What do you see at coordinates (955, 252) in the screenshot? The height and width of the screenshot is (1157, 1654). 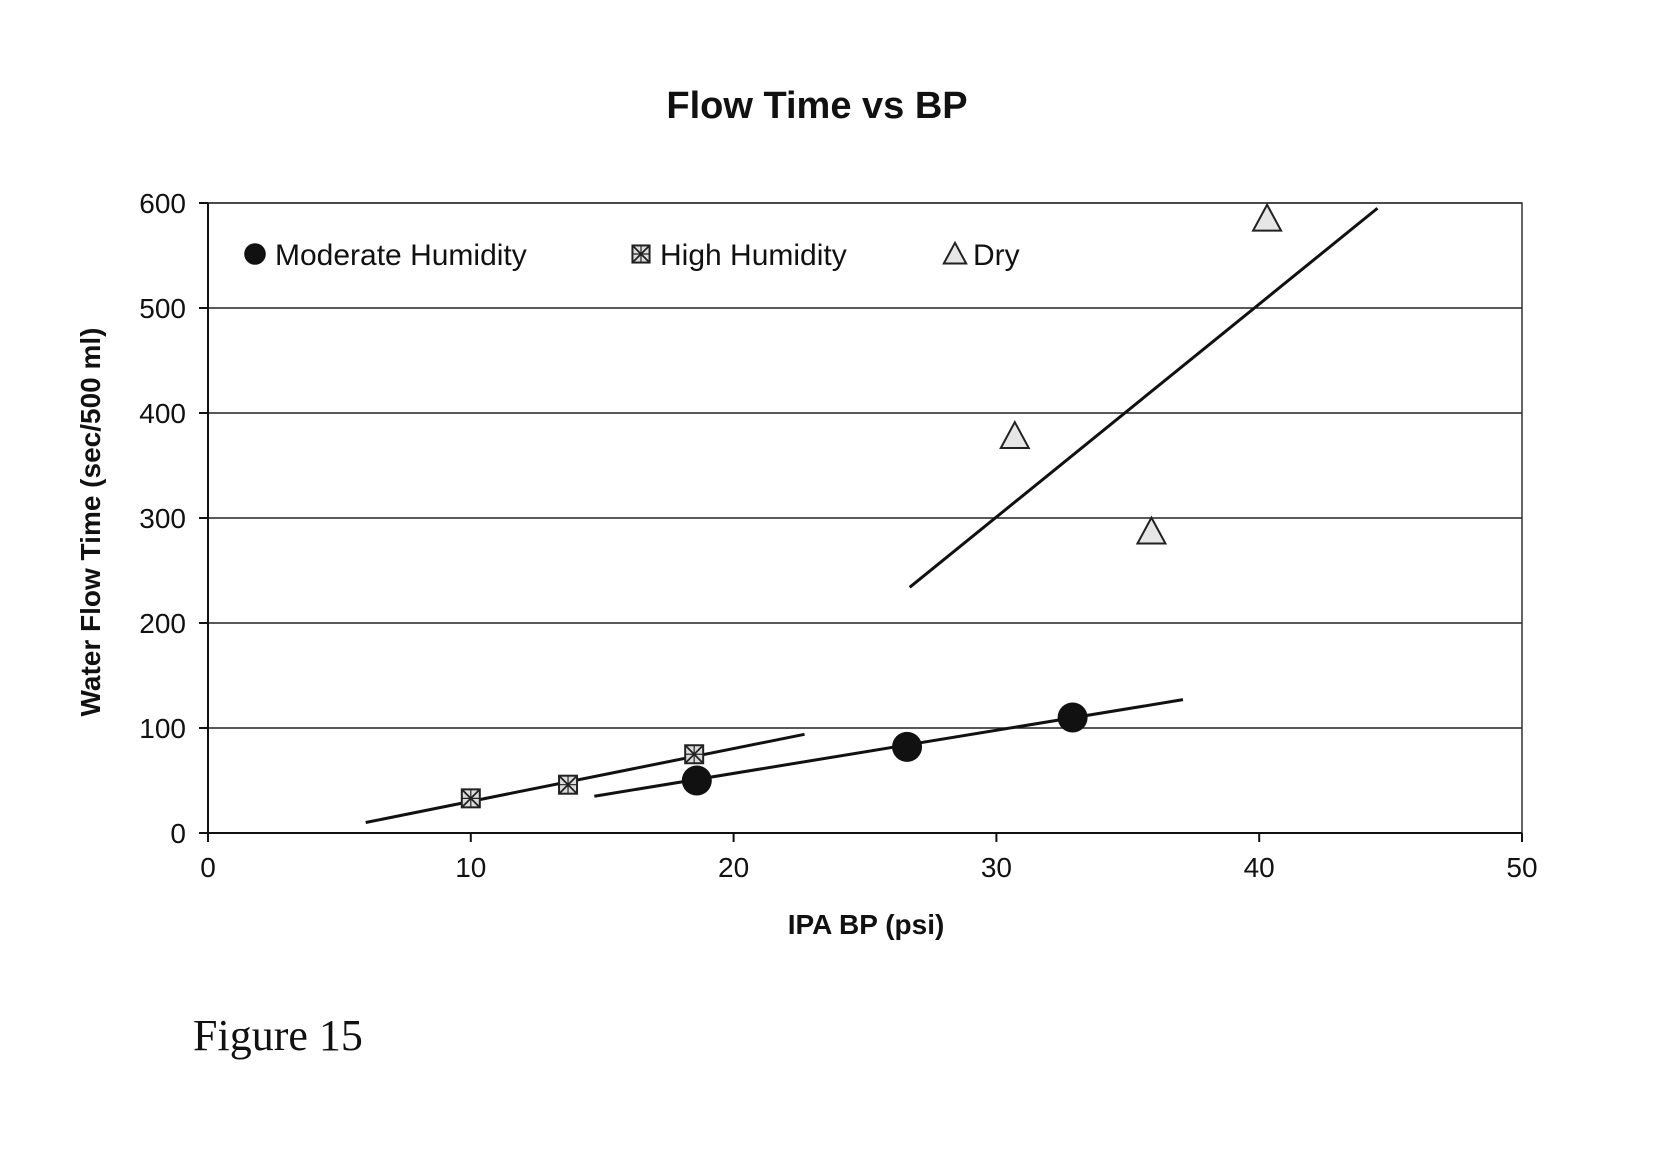 I see `legend-marker-dry` at bounding box center [955, 252].